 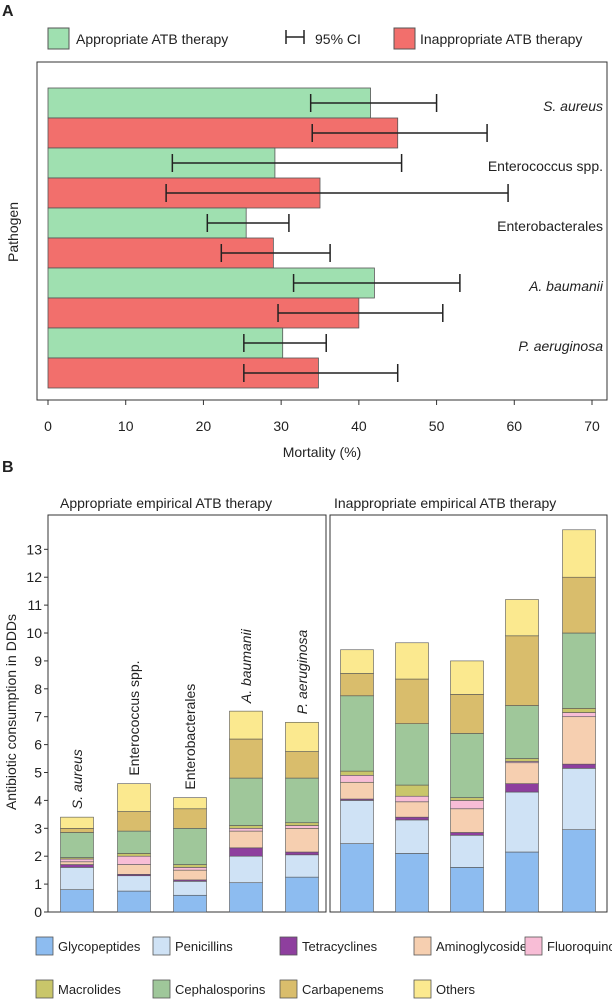 I want to click on segment-appropriate-enterococcus-spp-fluoroquinolones, so click(x=134, y=860).